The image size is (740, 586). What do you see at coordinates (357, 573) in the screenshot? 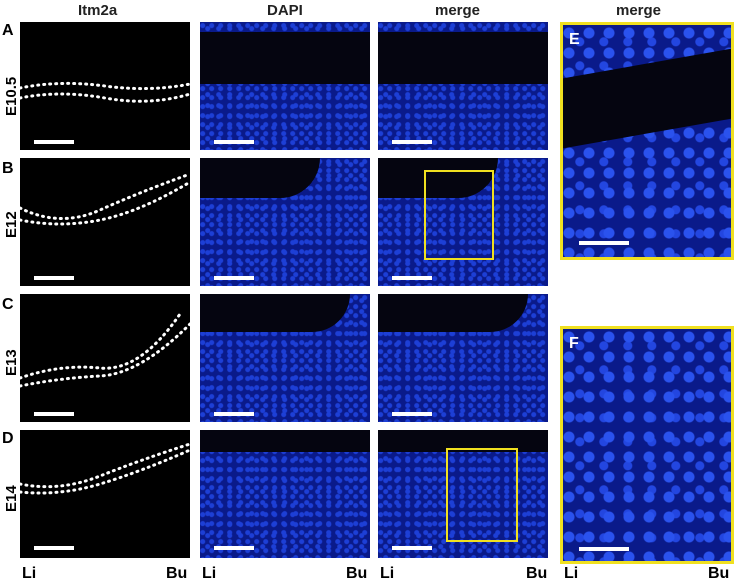
I see `axis-right-col2: Bu` at bounding box center [357, 573].